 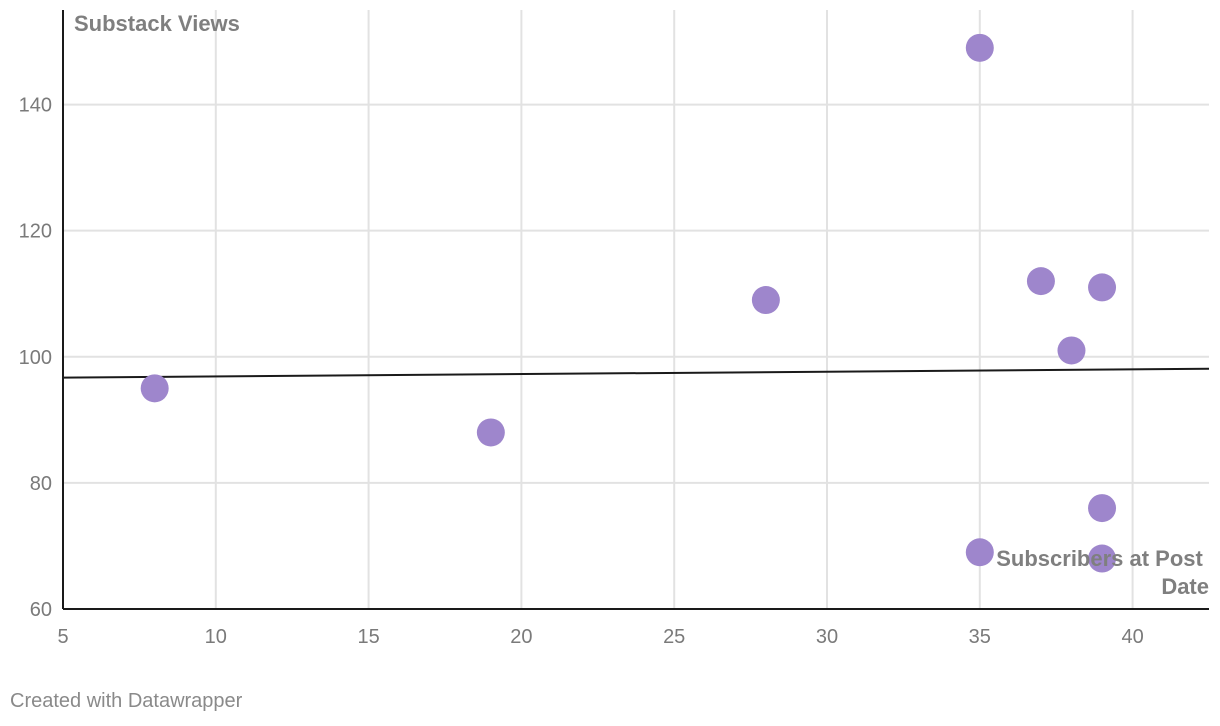 What do you see at coordinates (674, 637) in the screenshot?
I see `x-tick-label: 25` at bounding box center [674, 637].